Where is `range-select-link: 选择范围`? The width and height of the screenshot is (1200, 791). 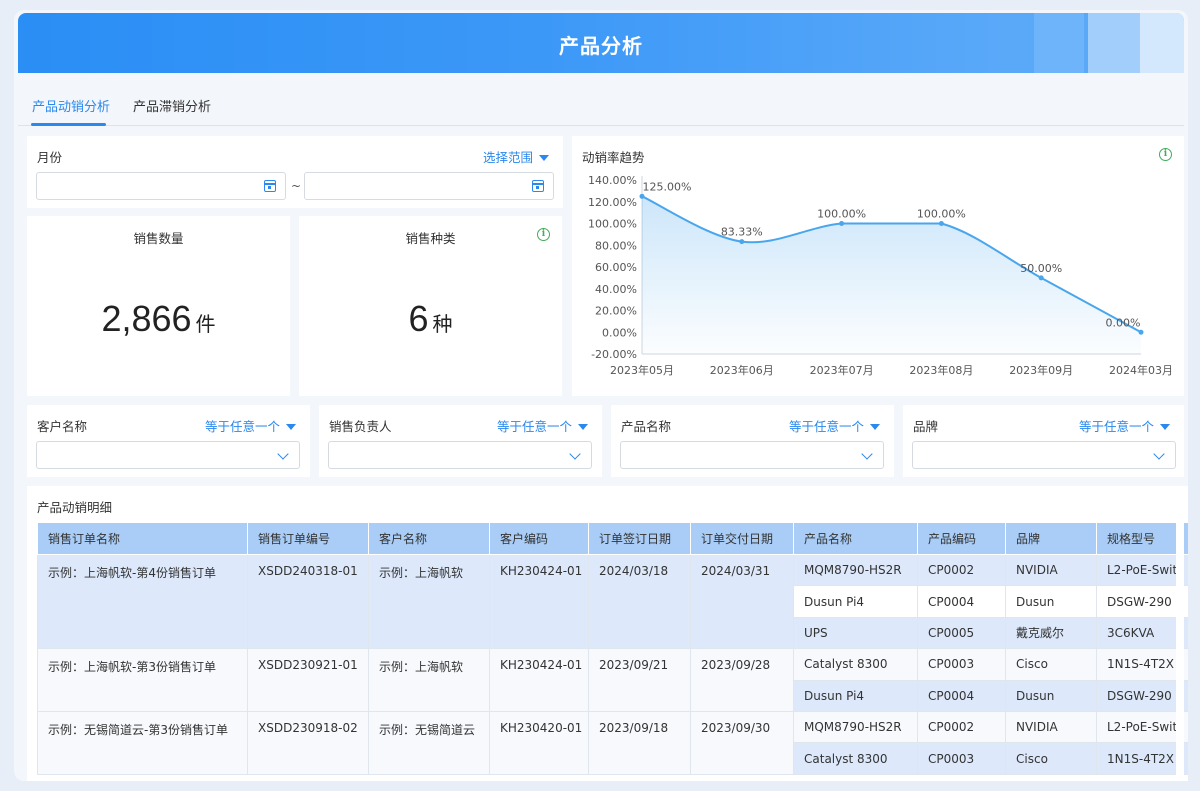
range-select-link: 选择范围 is located at coordinates (516, 156).